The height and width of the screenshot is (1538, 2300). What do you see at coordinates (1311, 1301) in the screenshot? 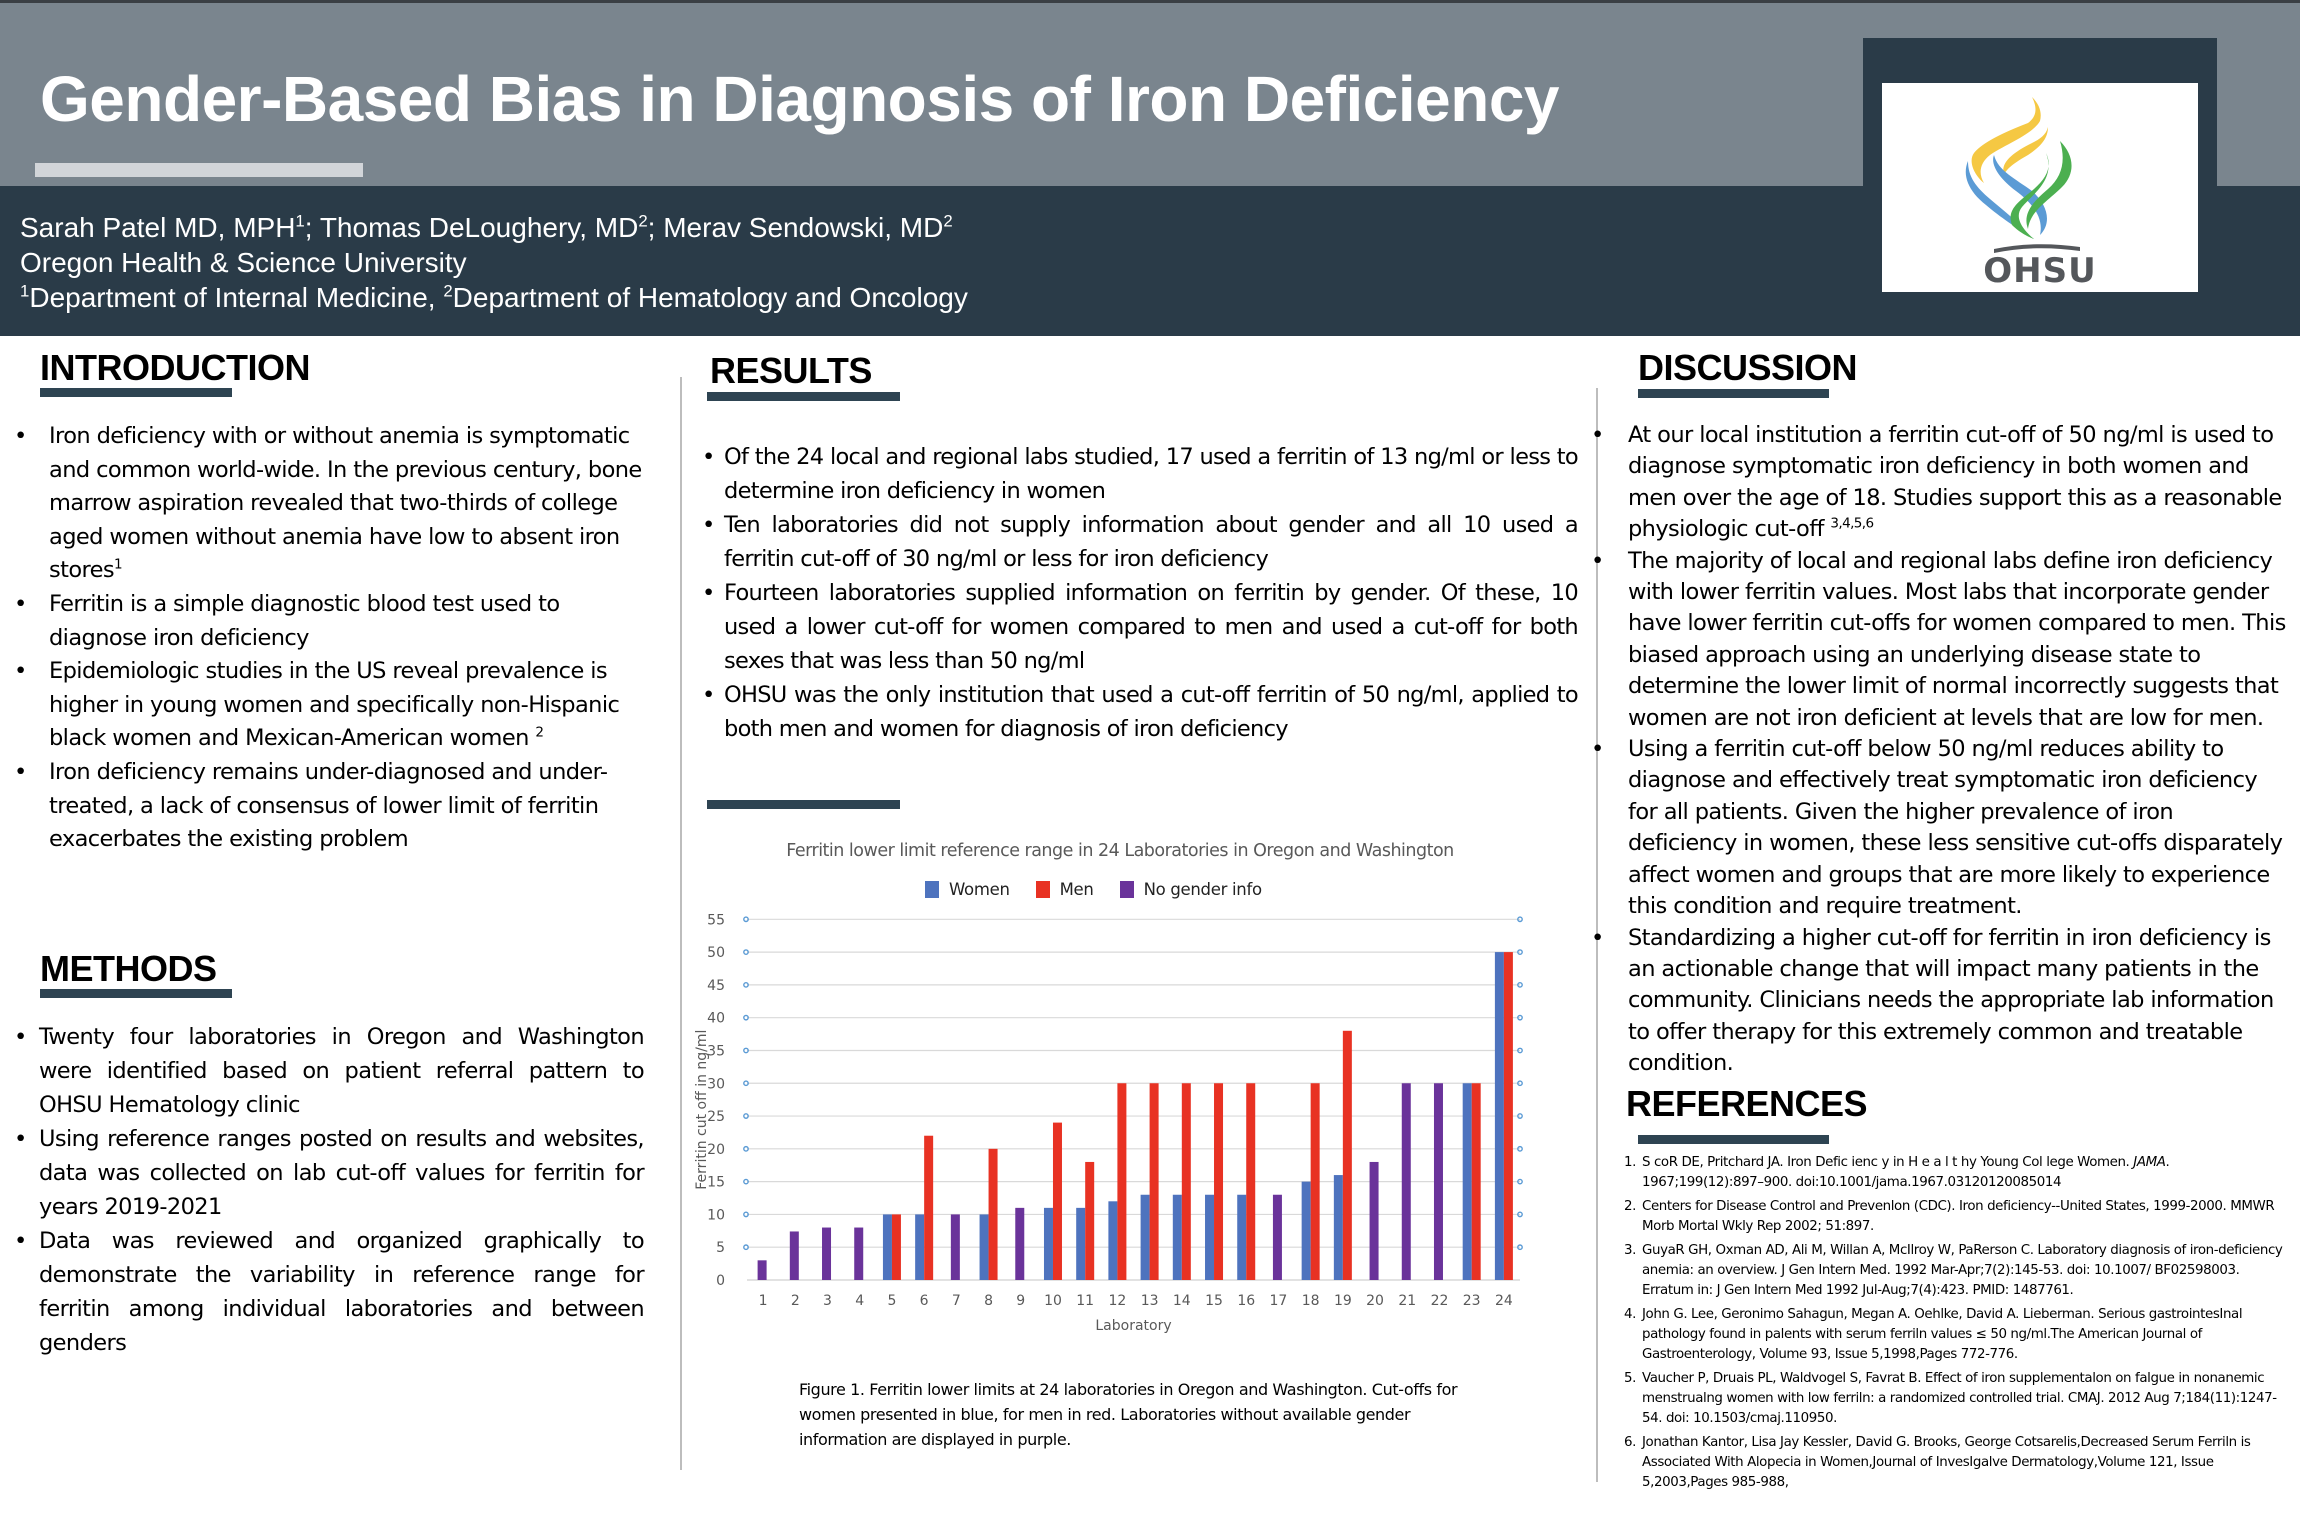
I see `x-tick-label: 18` at bounding box center [1311, 1301].